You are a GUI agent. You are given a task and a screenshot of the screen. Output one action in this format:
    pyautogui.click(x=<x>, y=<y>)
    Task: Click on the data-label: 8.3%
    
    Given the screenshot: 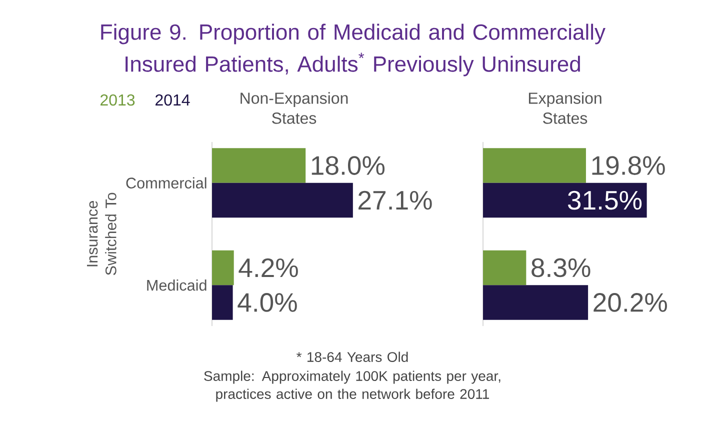 What is the action you would take?
    pyautogui.click(x=561, y=268)
    